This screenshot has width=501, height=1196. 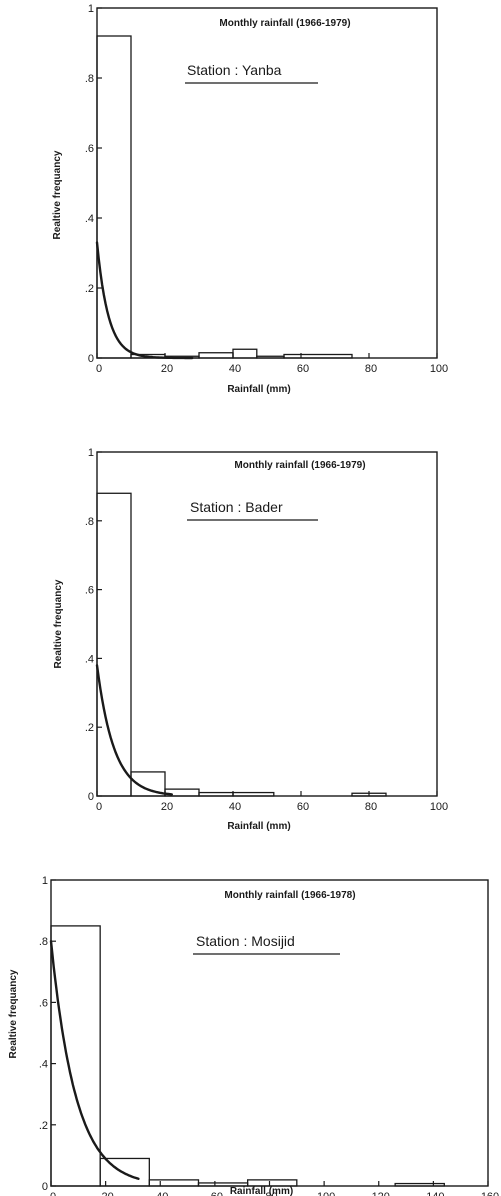 I want to click on station-label: Station : Mosijid, so click(x=245, y=941).